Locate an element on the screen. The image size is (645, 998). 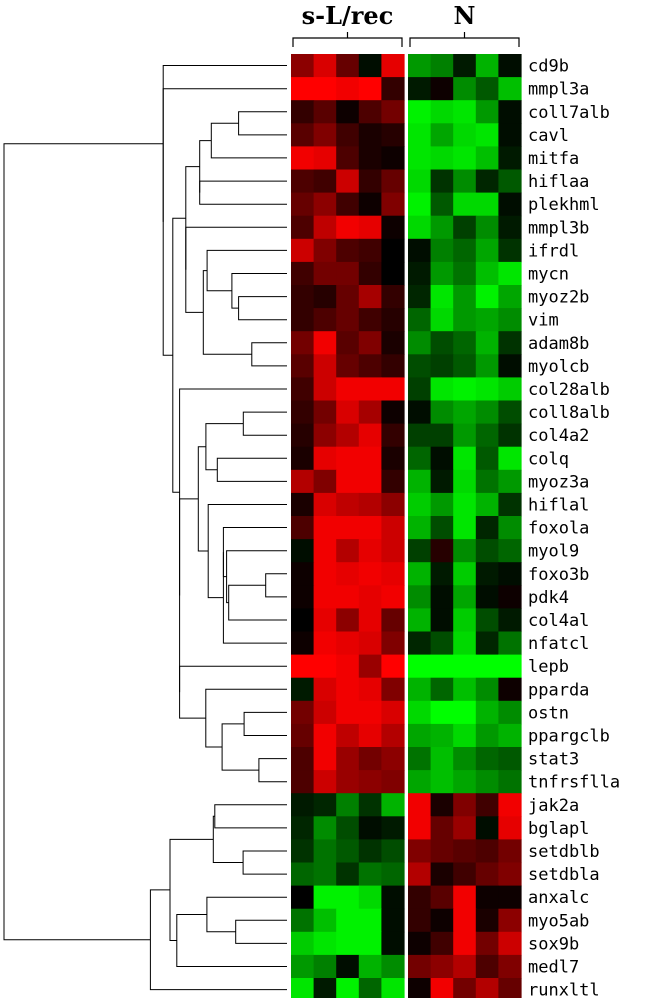
heatmap-cell-col4a2-col1 is located at coordinates (303, 435).